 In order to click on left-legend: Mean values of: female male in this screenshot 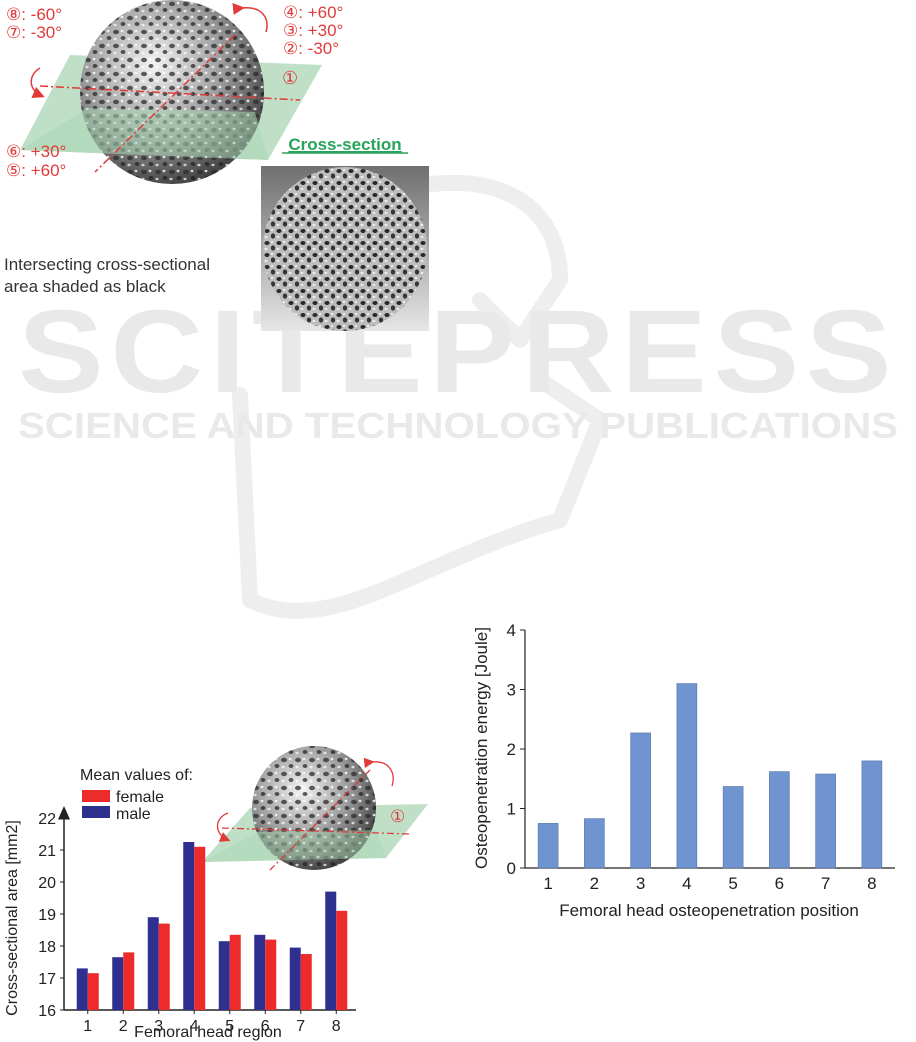, I will do `click(136, 795)`.